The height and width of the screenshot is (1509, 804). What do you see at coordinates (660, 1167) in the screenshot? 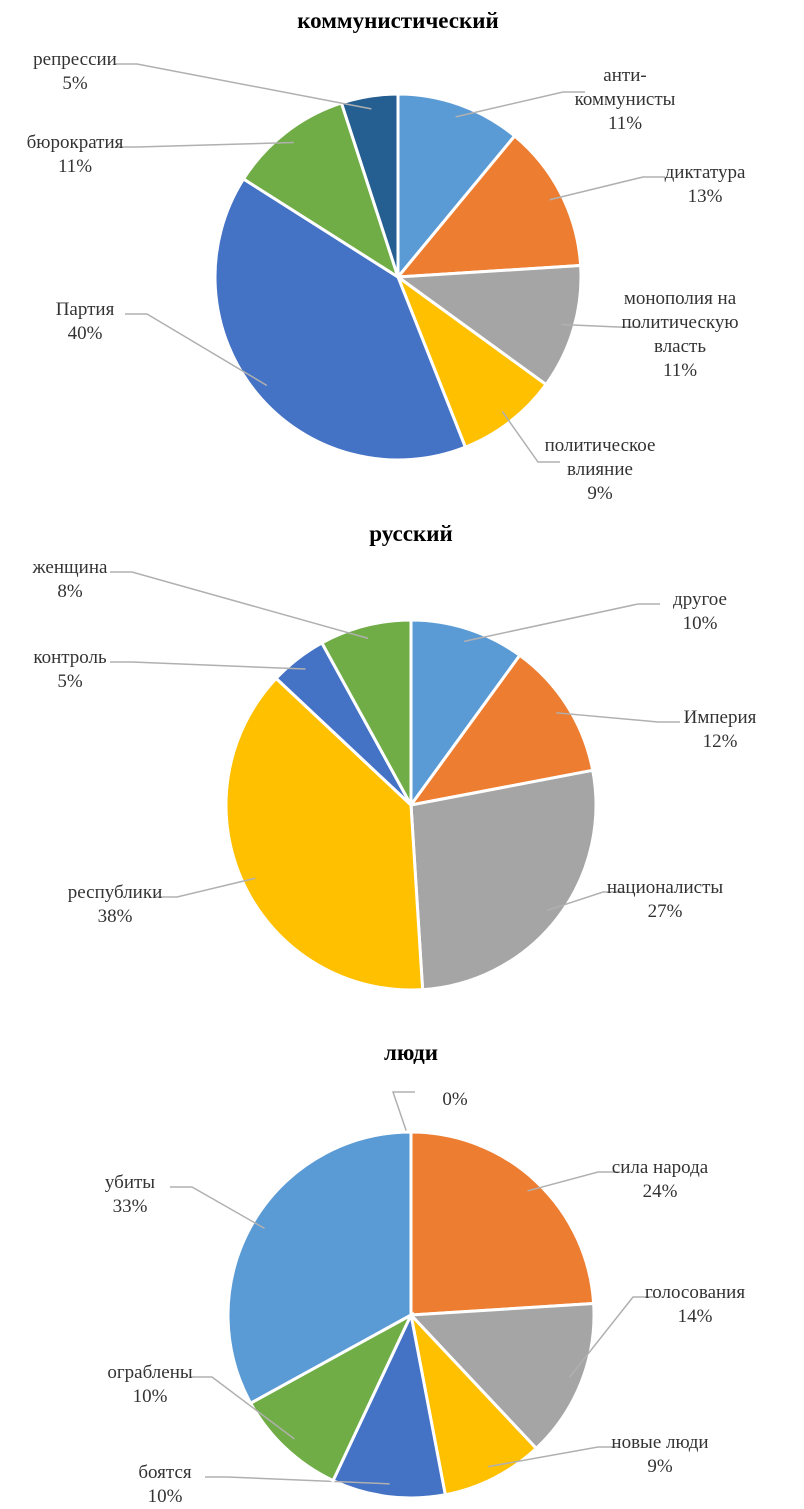
I see `category-label: сила народа` at bounding box center [660, 1167].